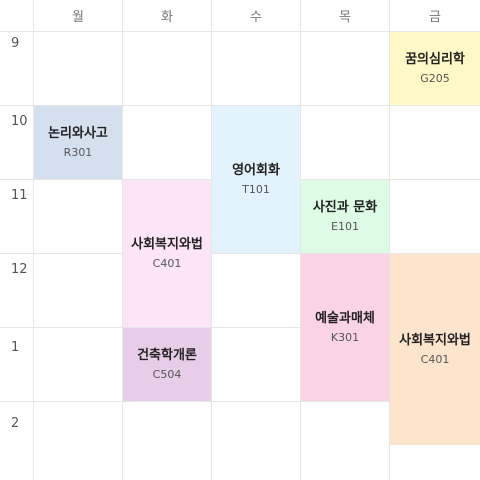 Image resolution: width=480 pixels, height=480 pixels. What do you see at coordinates (167, 364) in the screenshot?
I see `course-block-architecture-intro: 건축학개론 C504` at bounding box center [167, 364].